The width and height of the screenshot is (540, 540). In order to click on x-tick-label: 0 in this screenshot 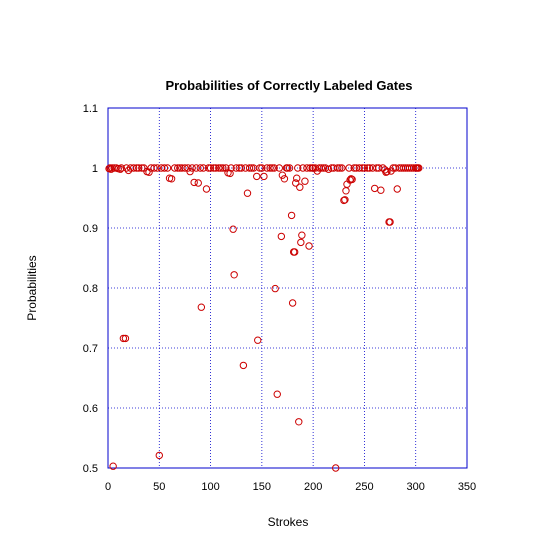, I will do `click(108, 487)`.